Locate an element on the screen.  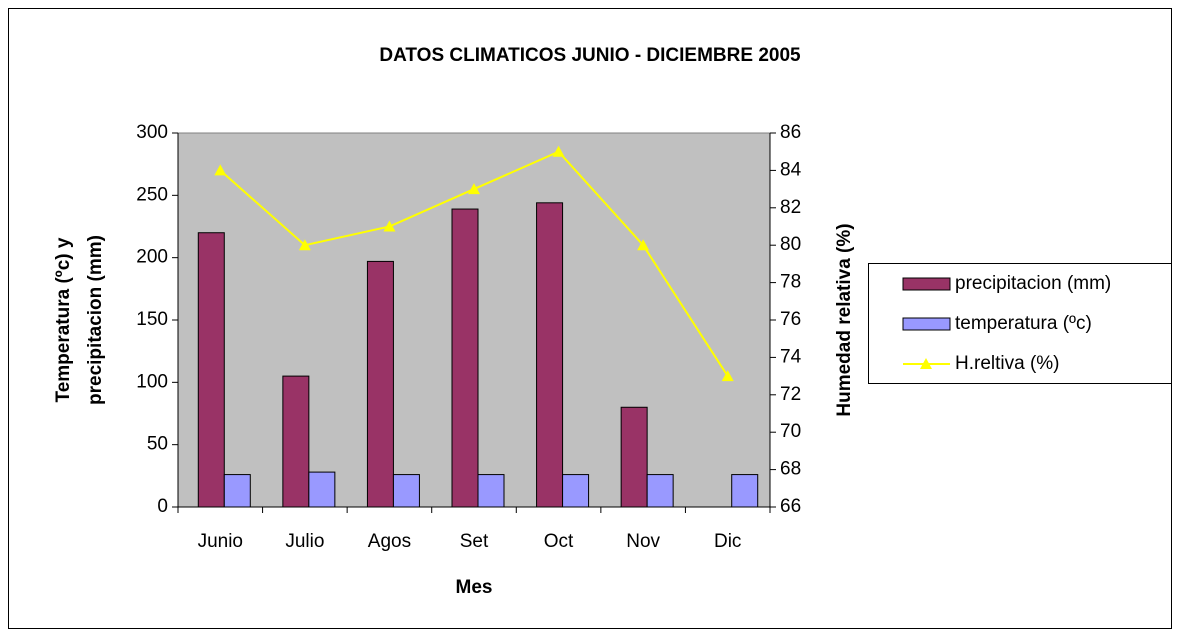
y2-tick-label: 66 is located at coordinates (790, 506).